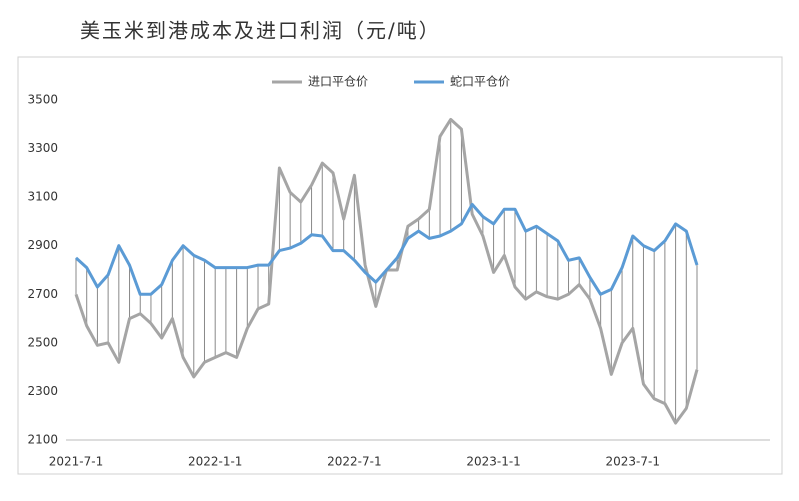  I want to click on chart-title: 美玉米到港成本及进口利润（元/吨）, so click(260, 31).